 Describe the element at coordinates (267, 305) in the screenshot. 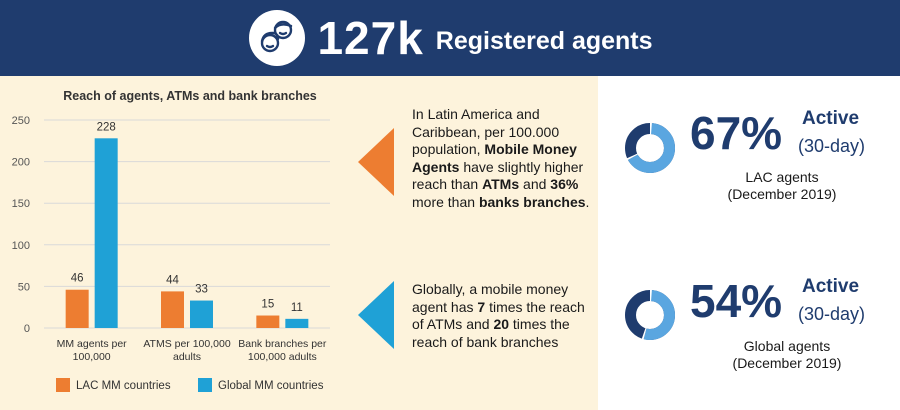

I see `data-label: 15` at that location.